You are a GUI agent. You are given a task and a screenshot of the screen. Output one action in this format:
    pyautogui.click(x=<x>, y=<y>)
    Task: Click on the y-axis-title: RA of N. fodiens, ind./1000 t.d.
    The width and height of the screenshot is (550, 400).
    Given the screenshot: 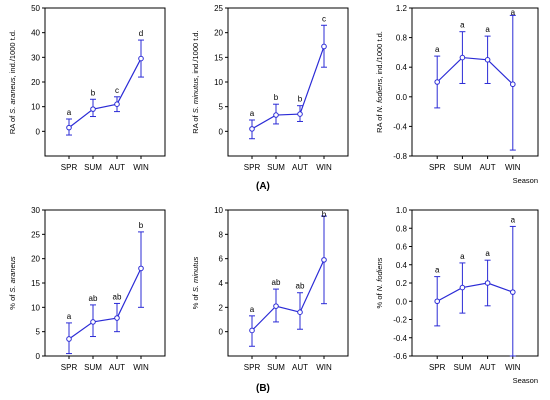 What is the action you would take?
    pyautogui.click(x=379, y=82)
    